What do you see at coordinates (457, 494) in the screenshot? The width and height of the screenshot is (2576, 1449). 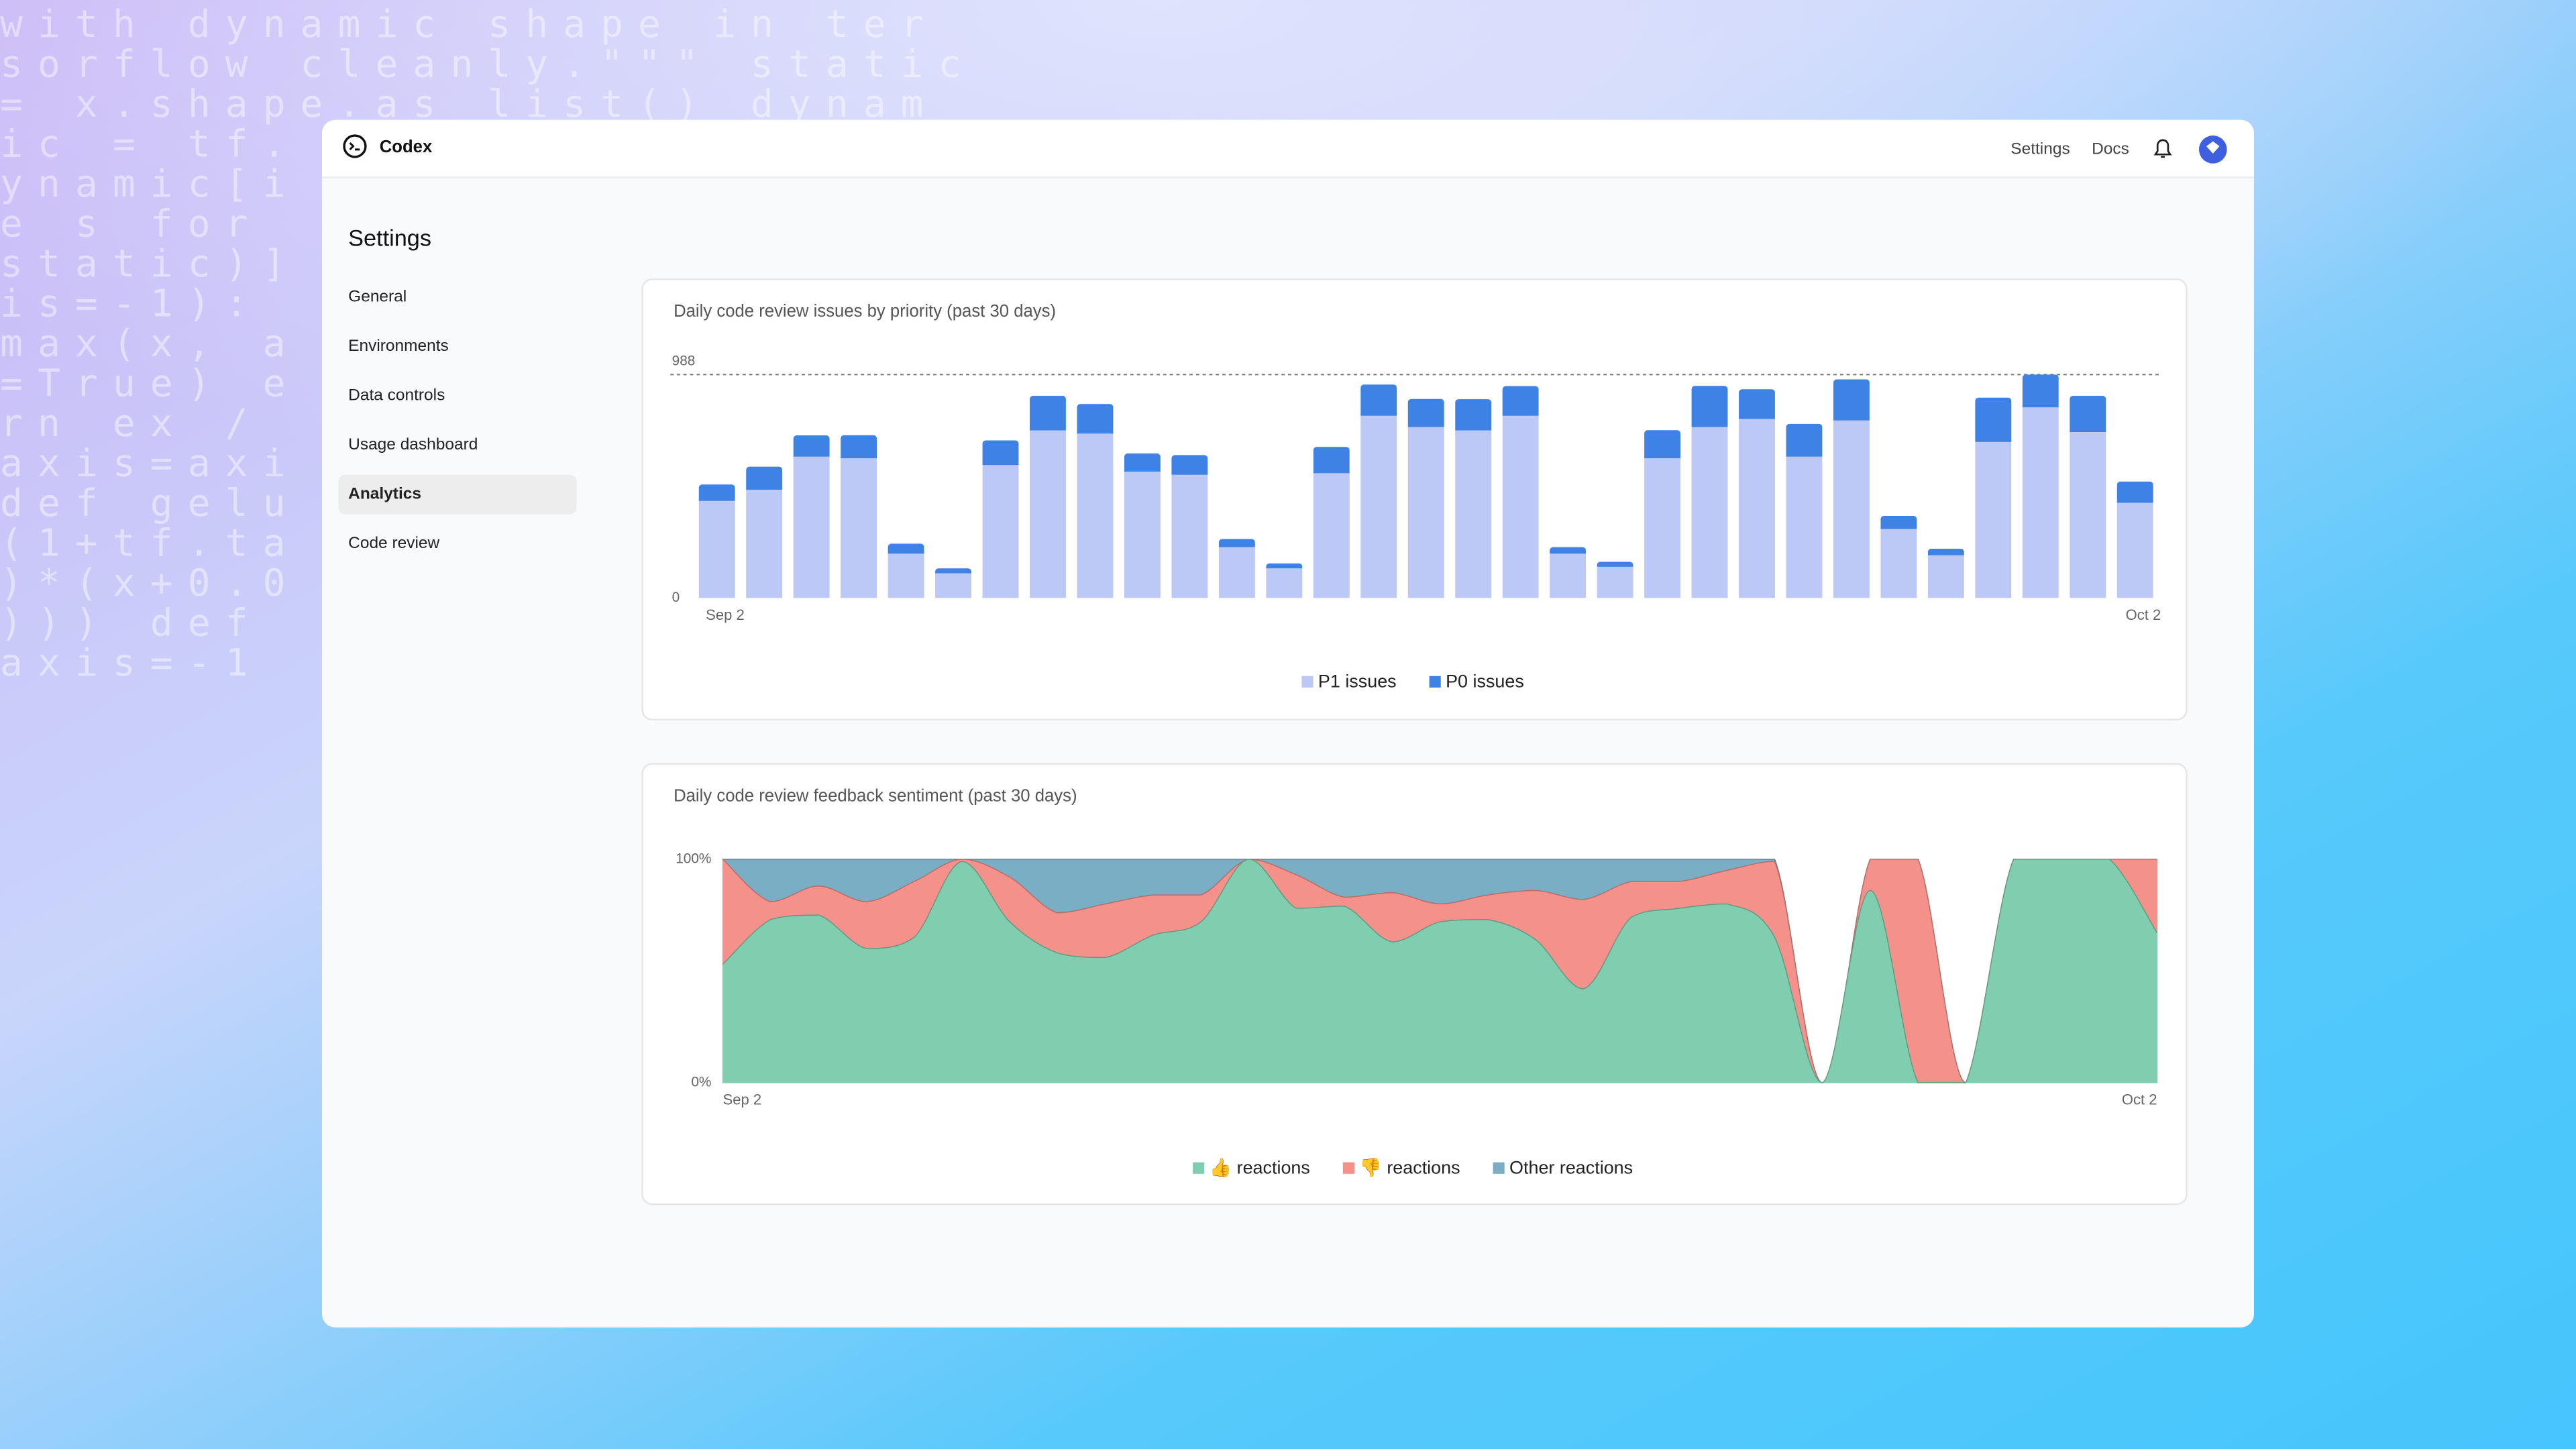 I see `nav-active-bg` at bounding box center [457, 494].